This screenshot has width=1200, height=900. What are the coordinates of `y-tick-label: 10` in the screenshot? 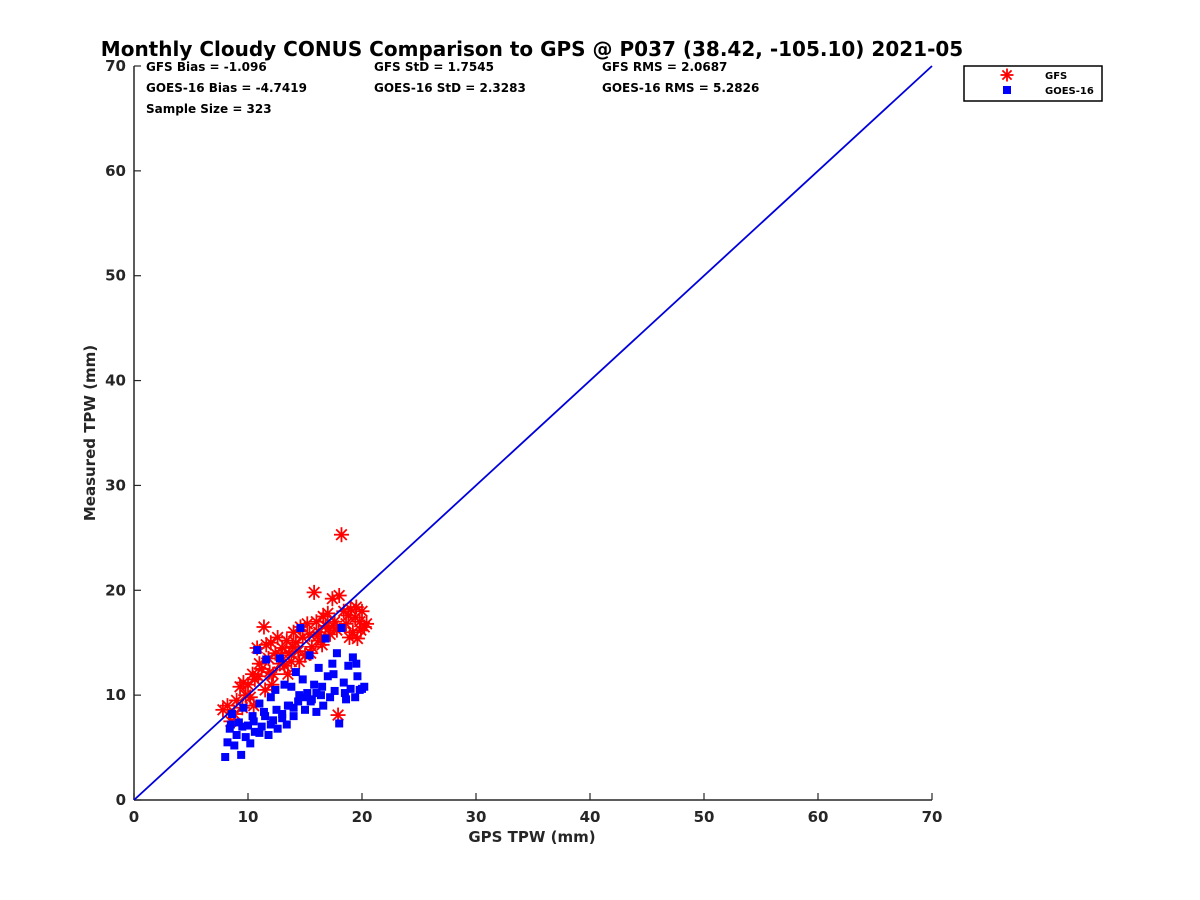 It's located at (115, 695).